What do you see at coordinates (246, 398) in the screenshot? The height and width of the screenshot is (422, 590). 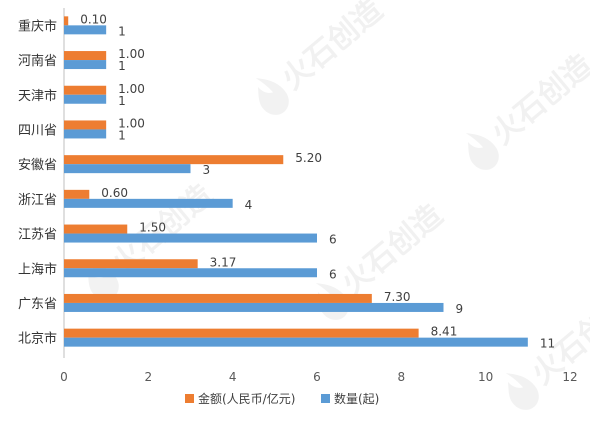 I see `legend-label-amount: 金额(人民币/亿元)` at bounding box center [246, 398].